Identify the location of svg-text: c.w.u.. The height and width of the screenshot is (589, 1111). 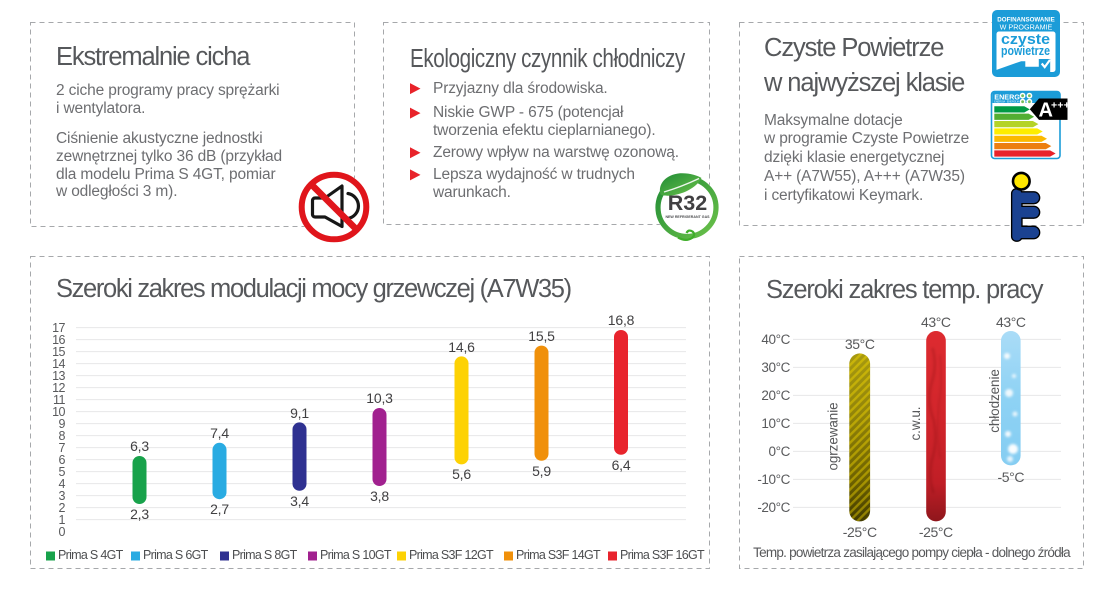
(915, 424).